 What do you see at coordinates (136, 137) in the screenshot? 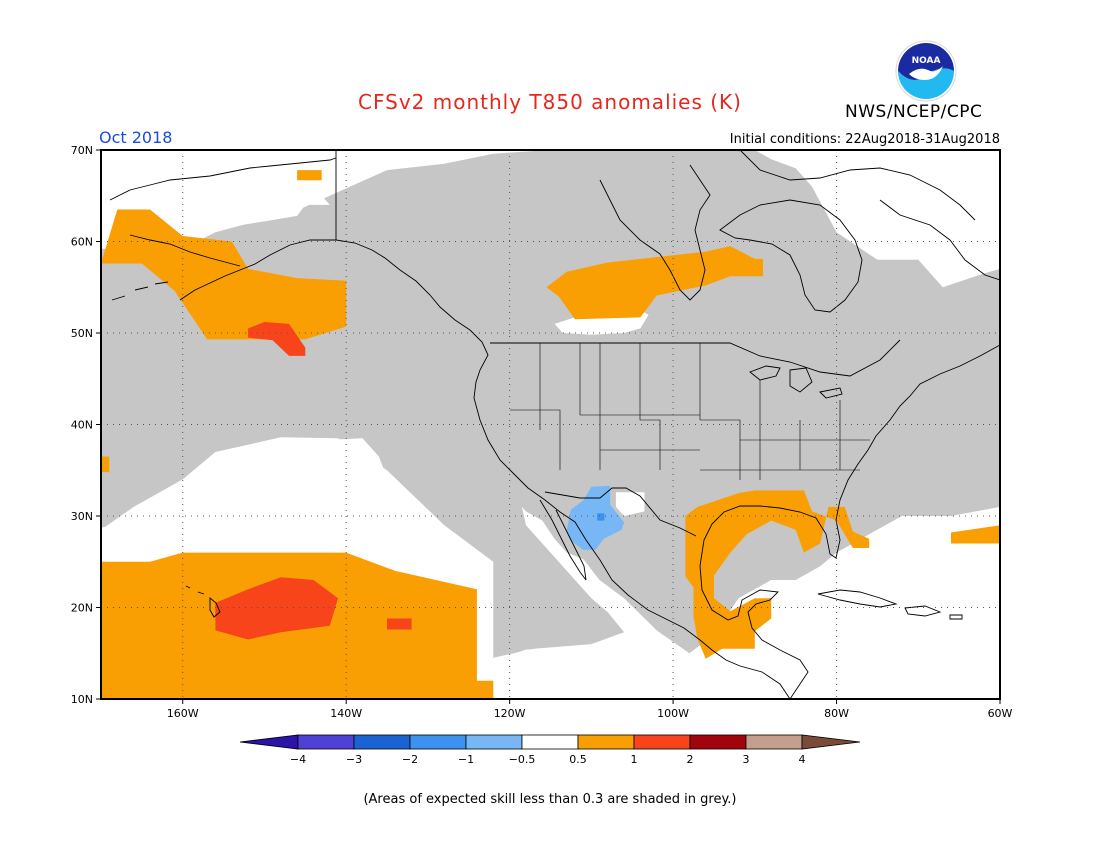
I see `forecast-month: Oct 2018` at bounding box center [136, 137].